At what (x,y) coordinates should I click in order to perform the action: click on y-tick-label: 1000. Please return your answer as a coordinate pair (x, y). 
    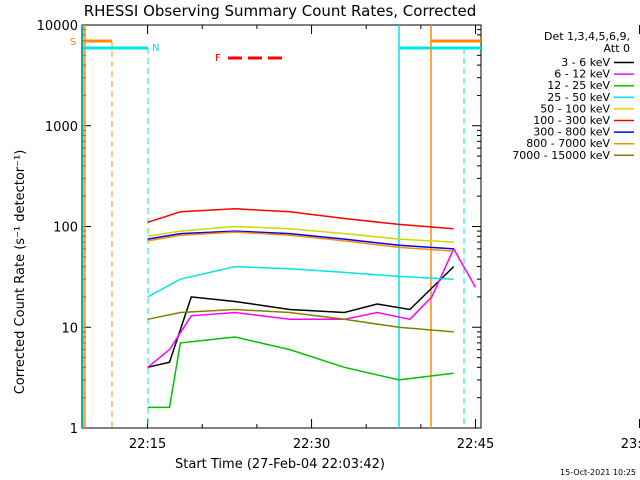
    Looking at the image, I should click on (61, 127).